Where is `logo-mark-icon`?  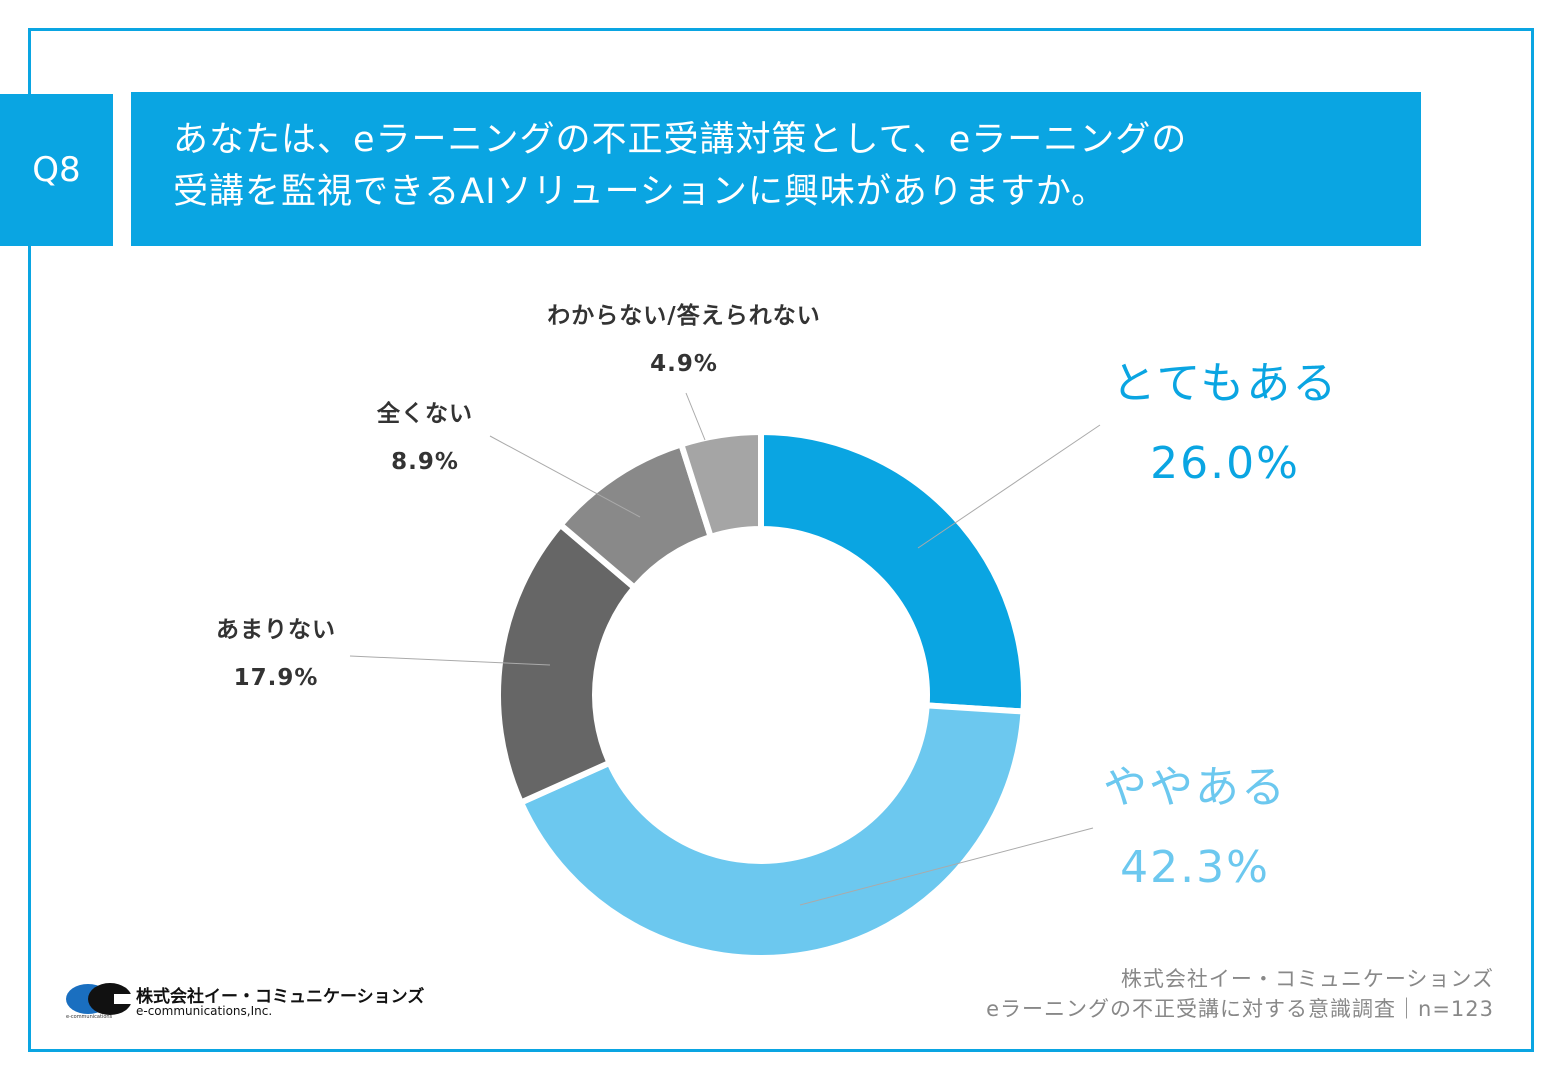
logo-mark-icon is located at coordinates (99, 999).